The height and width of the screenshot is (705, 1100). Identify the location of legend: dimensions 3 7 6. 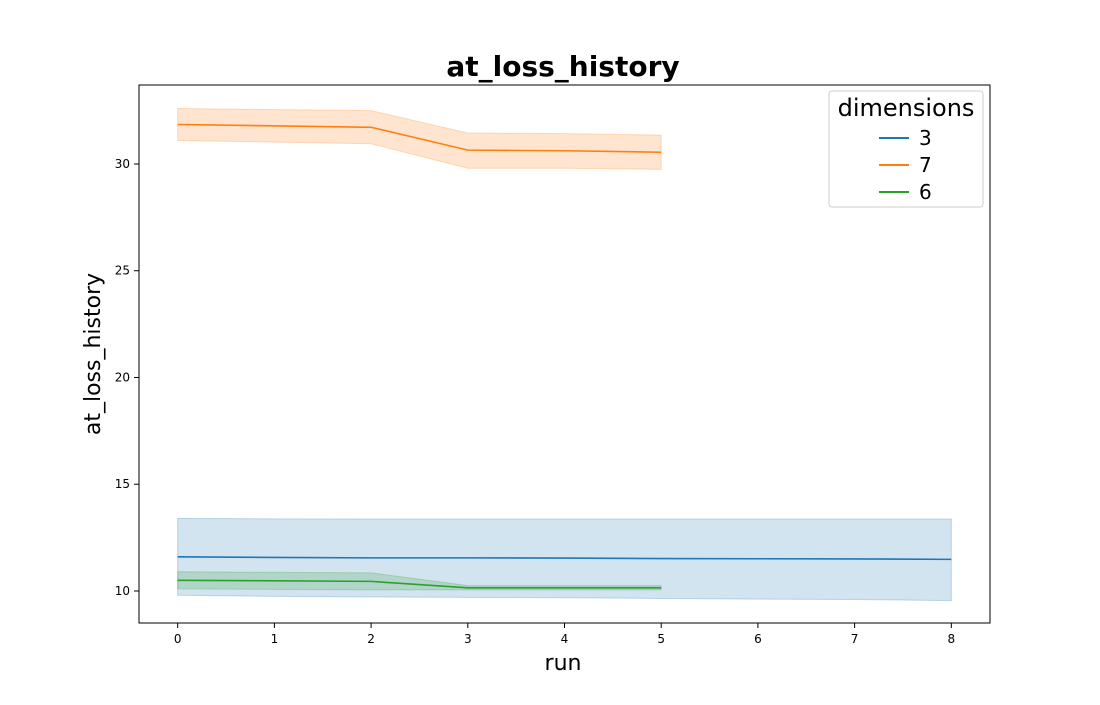
(906, 149).